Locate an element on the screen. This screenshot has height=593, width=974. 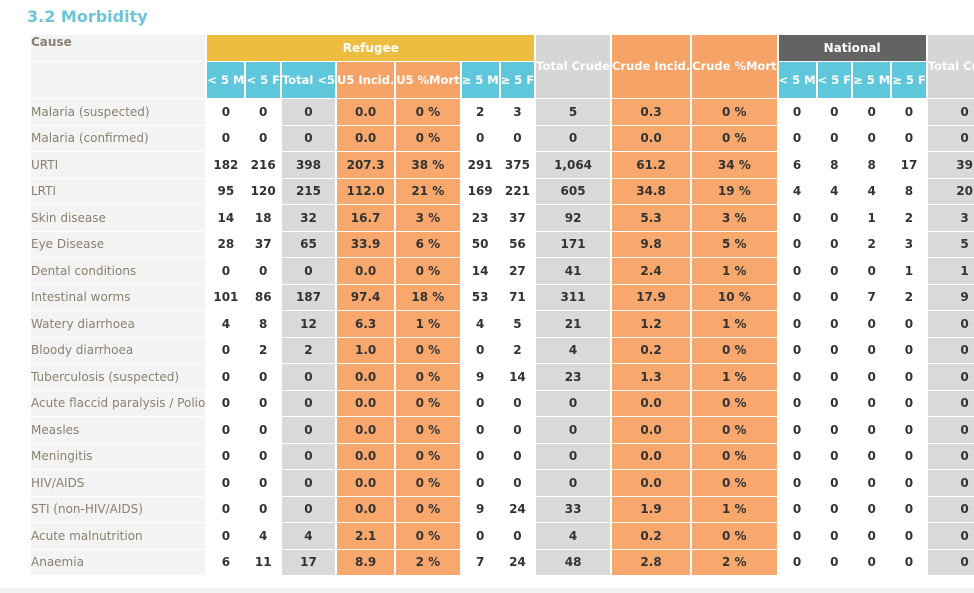
crude-mort-cell: 3 % is located at coordinates (734, 218).